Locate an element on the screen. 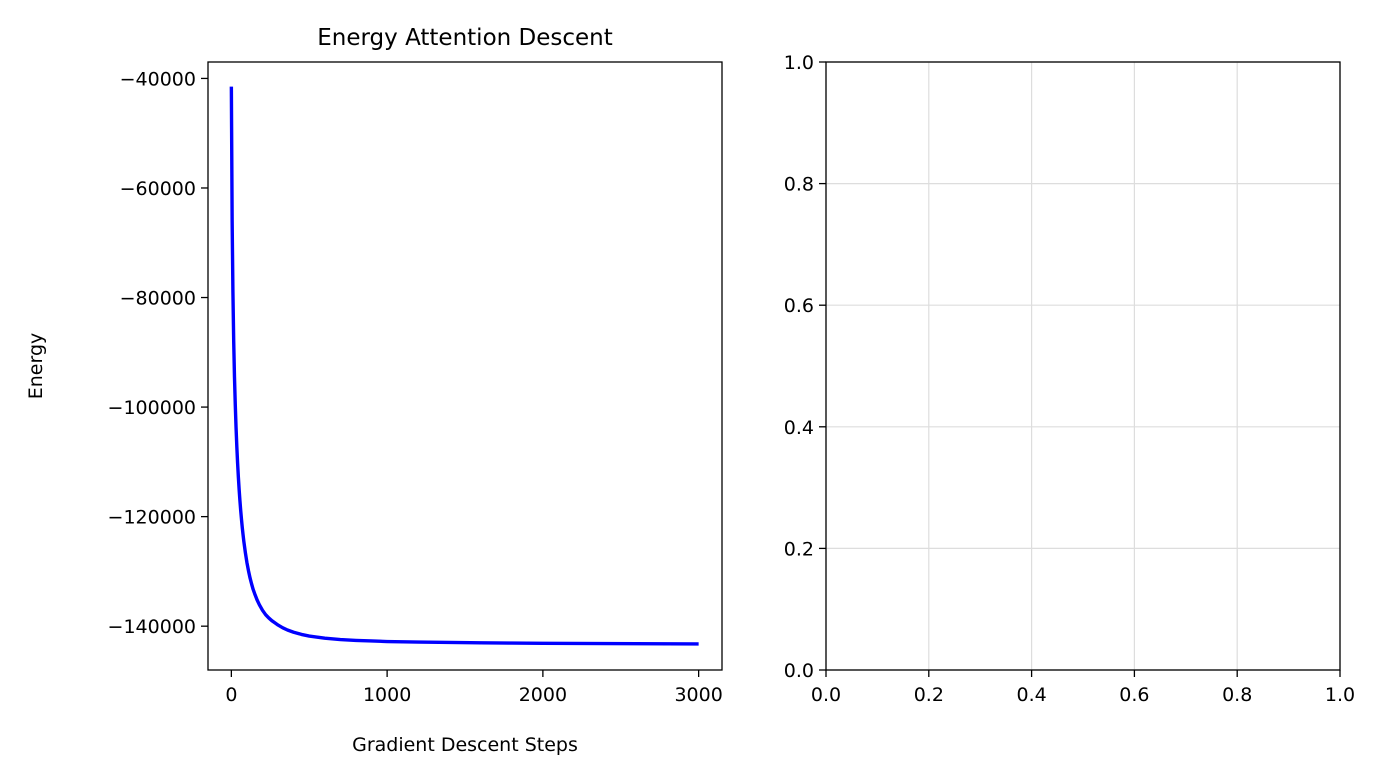 Image resolution: width=1381 pixels, height=777 pixels. empty-chart-x-tick-label: 0.4 is located at coordinates (1031, 695).